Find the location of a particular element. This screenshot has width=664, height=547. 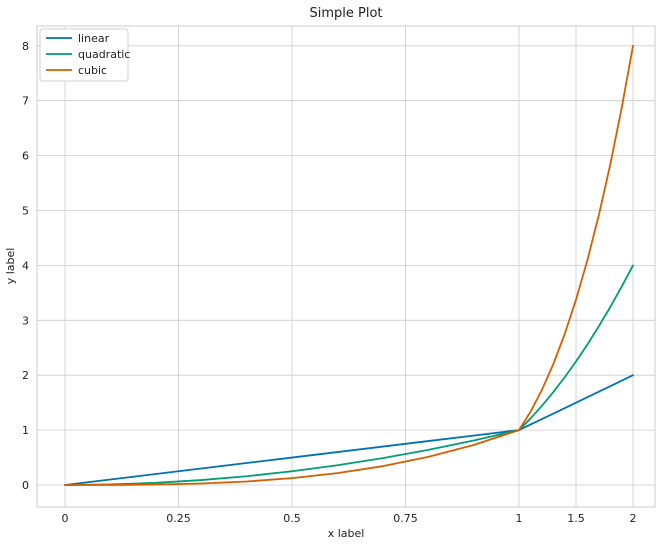

x-tick-label: 2 is located at coordinates (633, 518).